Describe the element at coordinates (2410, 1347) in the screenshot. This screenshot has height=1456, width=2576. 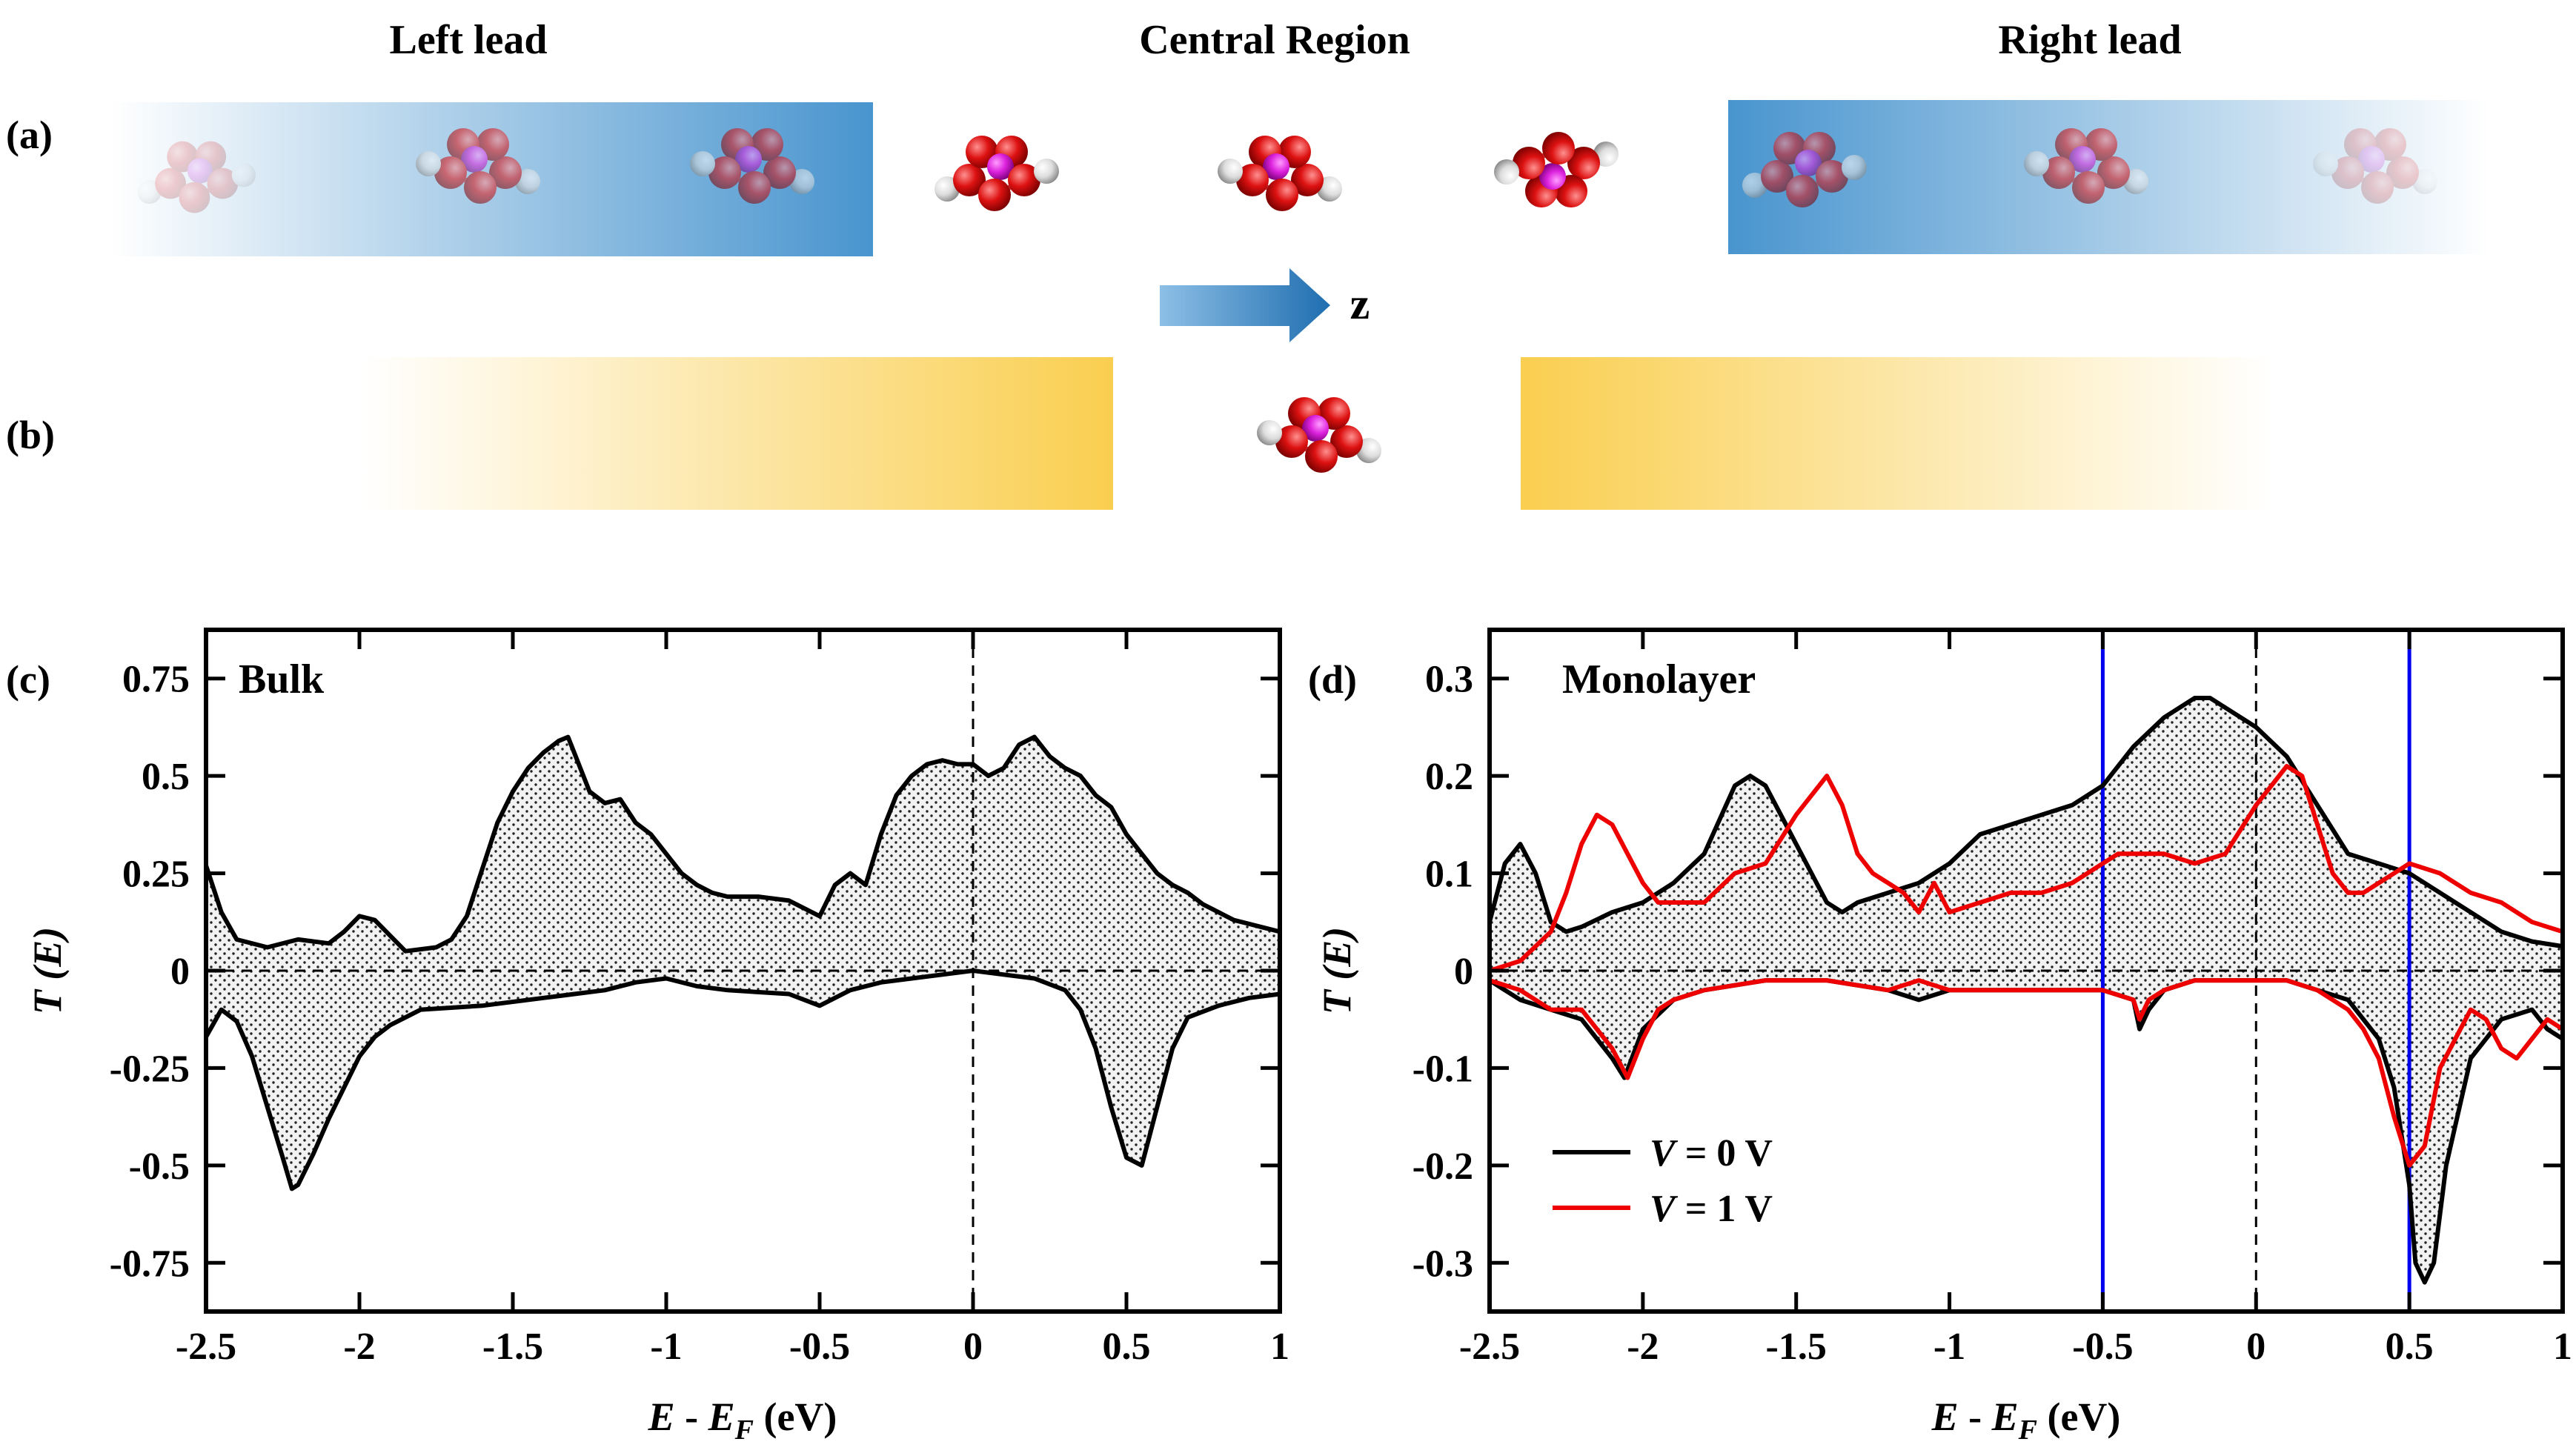
I see `chart-d-xtick-label-6: 0.5` at that location.